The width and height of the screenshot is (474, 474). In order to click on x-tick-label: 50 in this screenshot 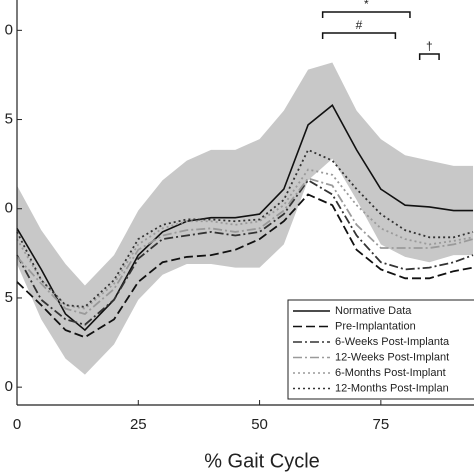, I will do `click(259, 424)`.